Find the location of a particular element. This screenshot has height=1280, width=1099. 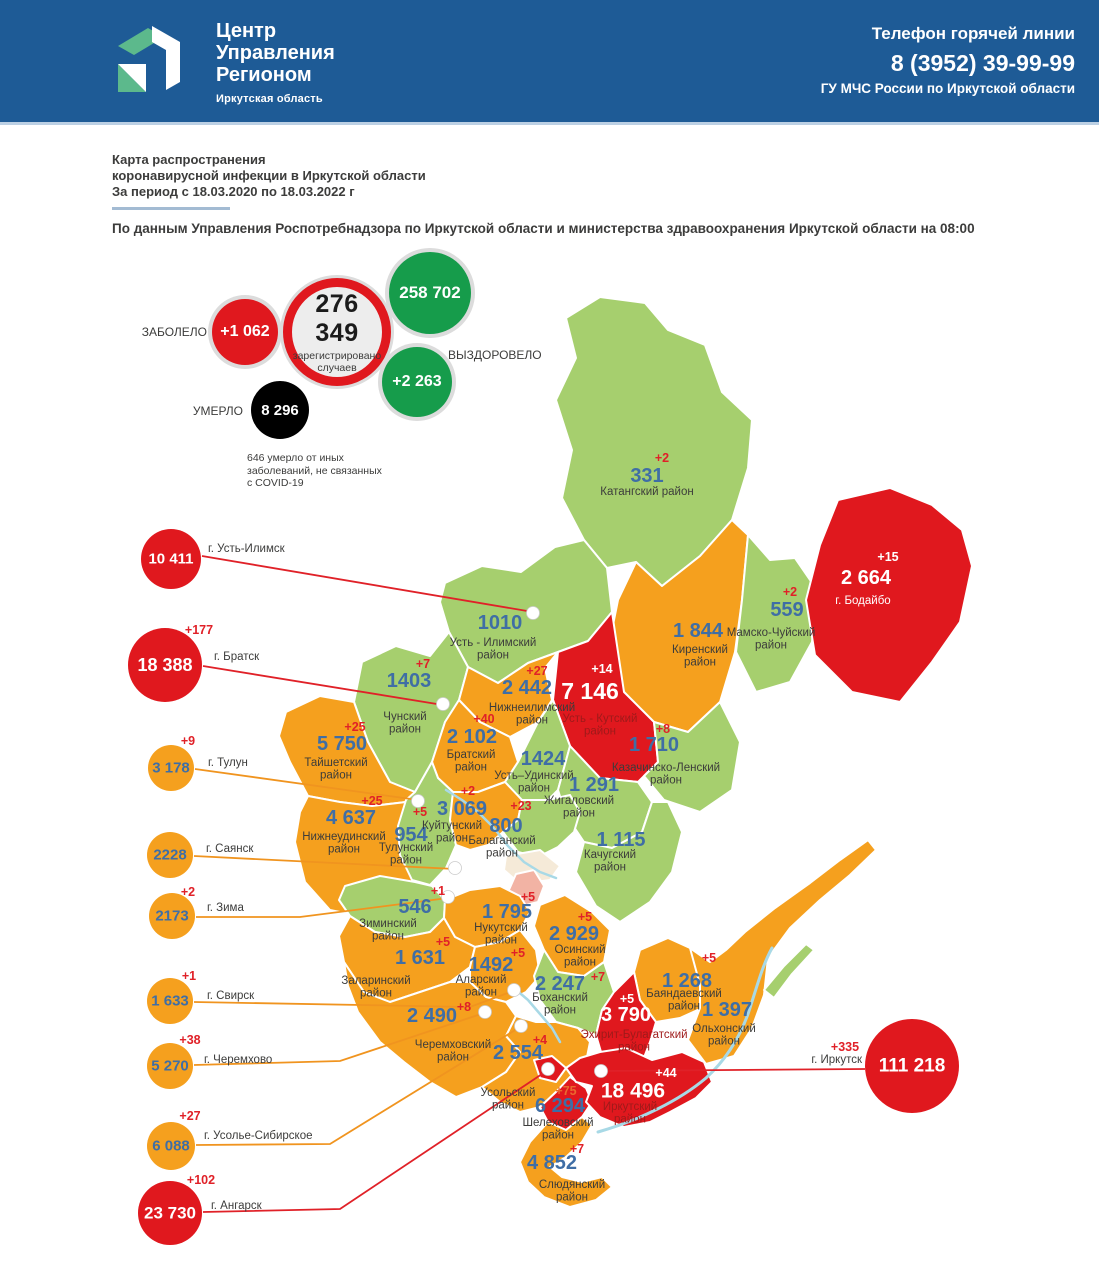

city-value-bratsk: 18 388 is located at coordinates (164, 665).